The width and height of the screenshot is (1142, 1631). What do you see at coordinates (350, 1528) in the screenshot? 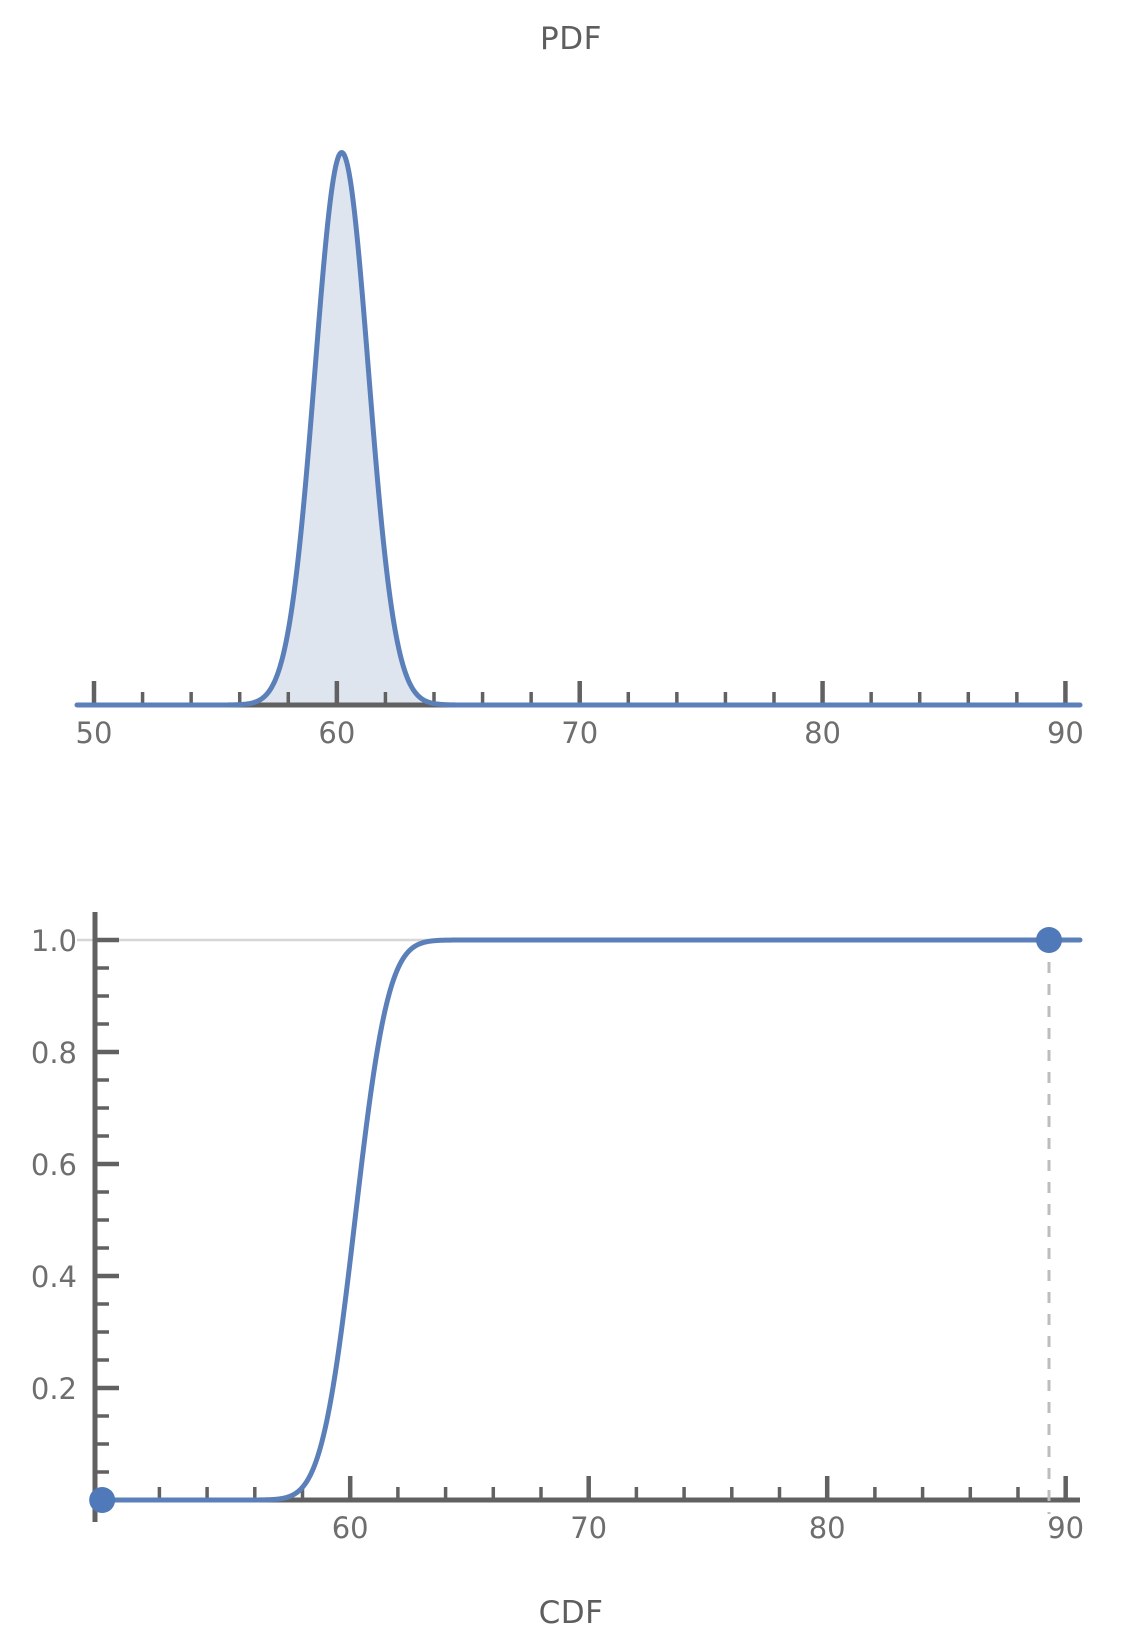
I see `cdf-x-tick-label: 60` at bounding box center [350, 1528].